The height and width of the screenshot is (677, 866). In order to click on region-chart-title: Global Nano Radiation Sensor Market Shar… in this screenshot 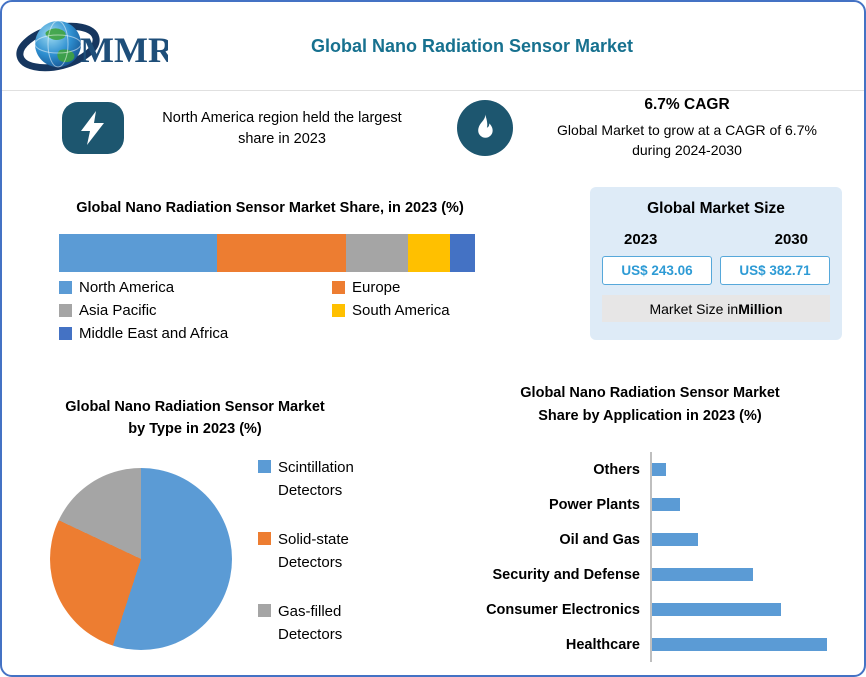, I will do `click(270, 208)`.